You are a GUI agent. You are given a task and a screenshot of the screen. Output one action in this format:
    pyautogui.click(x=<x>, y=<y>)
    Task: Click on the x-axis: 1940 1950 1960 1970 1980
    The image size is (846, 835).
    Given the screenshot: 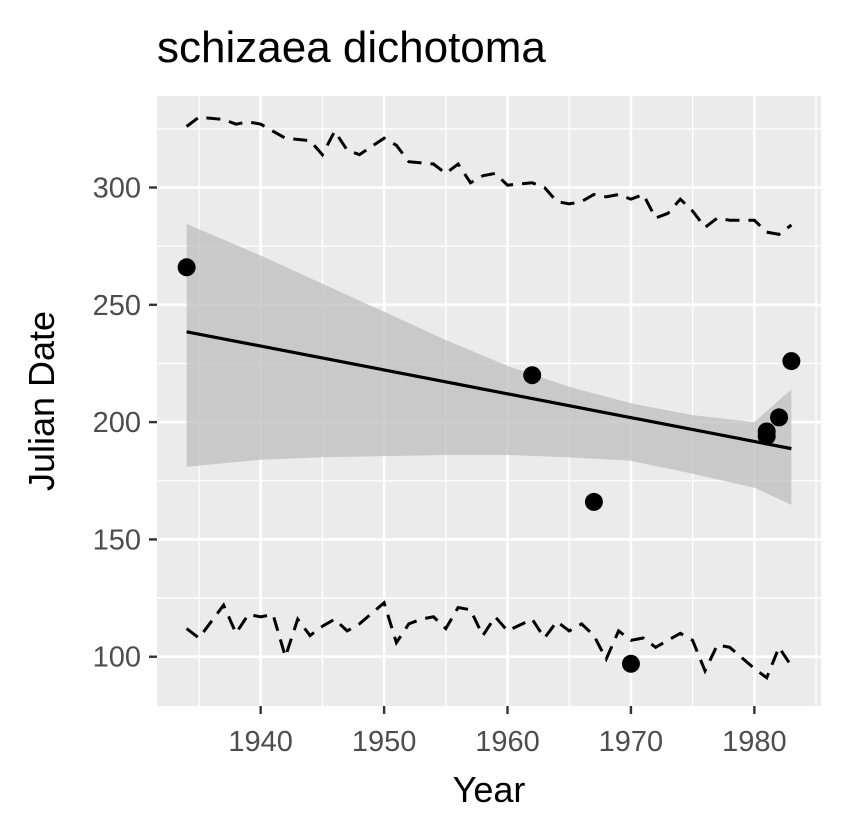 What is the action you would take?
    pyautogui.click(x=507, y=732)
    